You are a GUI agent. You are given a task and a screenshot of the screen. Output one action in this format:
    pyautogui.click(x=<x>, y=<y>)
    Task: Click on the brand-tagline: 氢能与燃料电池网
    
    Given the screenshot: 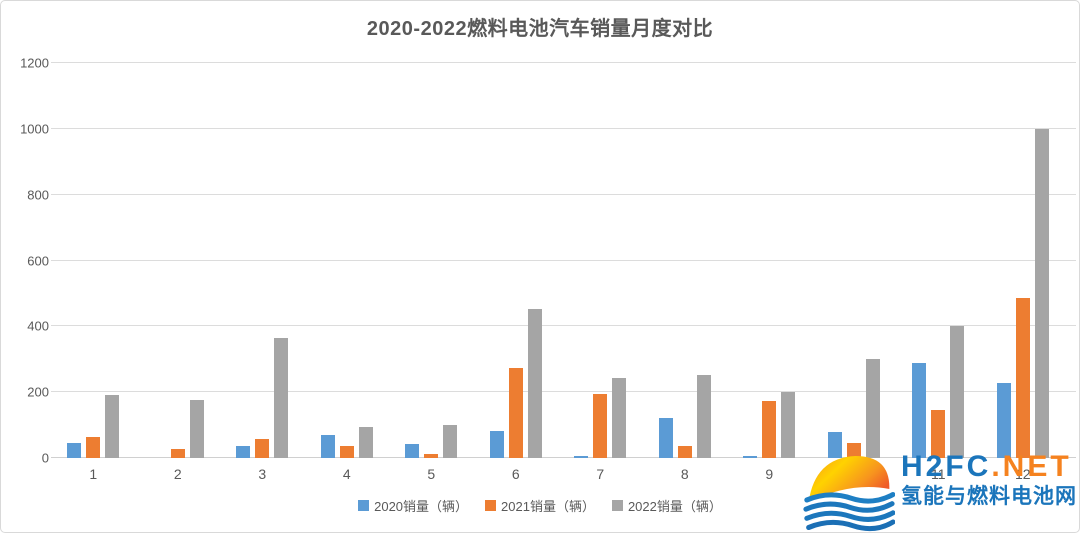 What is the action you would take?
    pyautogui.click(x=989, y=496)
    